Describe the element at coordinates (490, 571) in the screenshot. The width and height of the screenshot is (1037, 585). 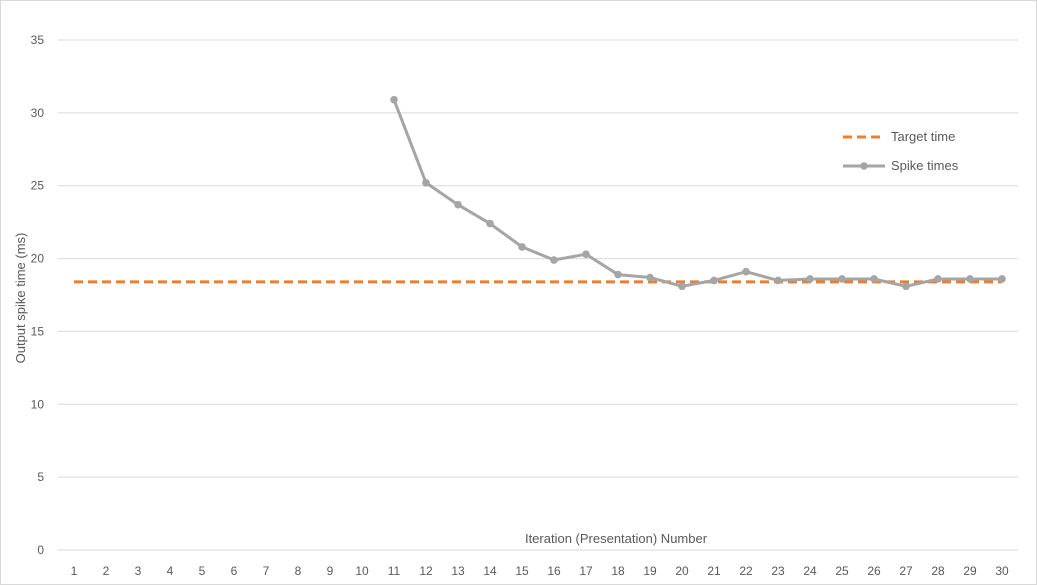
I see `x-tick-label: 14` at that location.